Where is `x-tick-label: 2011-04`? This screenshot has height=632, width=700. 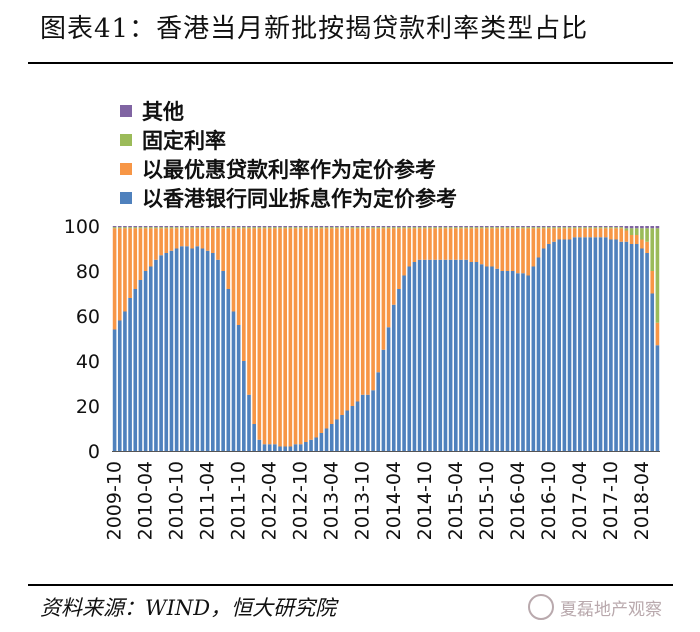
x-tick-label: 2011-04 is located at coordinates (208, 500).